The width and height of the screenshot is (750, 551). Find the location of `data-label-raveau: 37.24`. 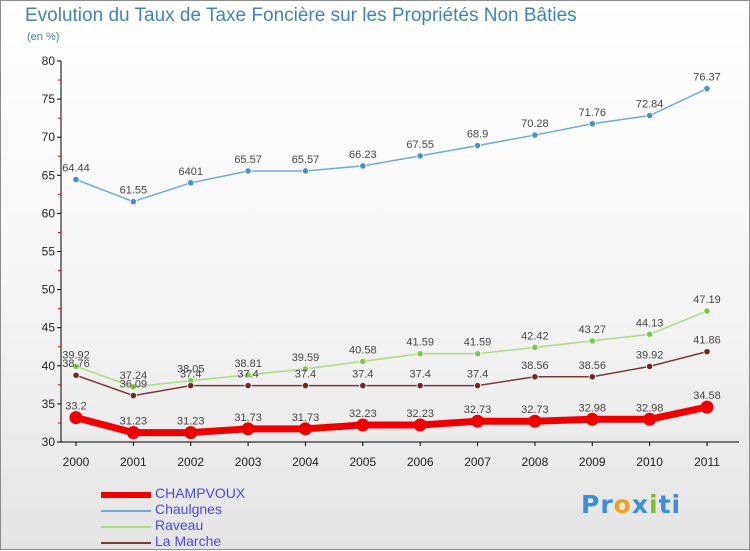

data-label-raveau: 37.24 is located at coordinates (134, 376).